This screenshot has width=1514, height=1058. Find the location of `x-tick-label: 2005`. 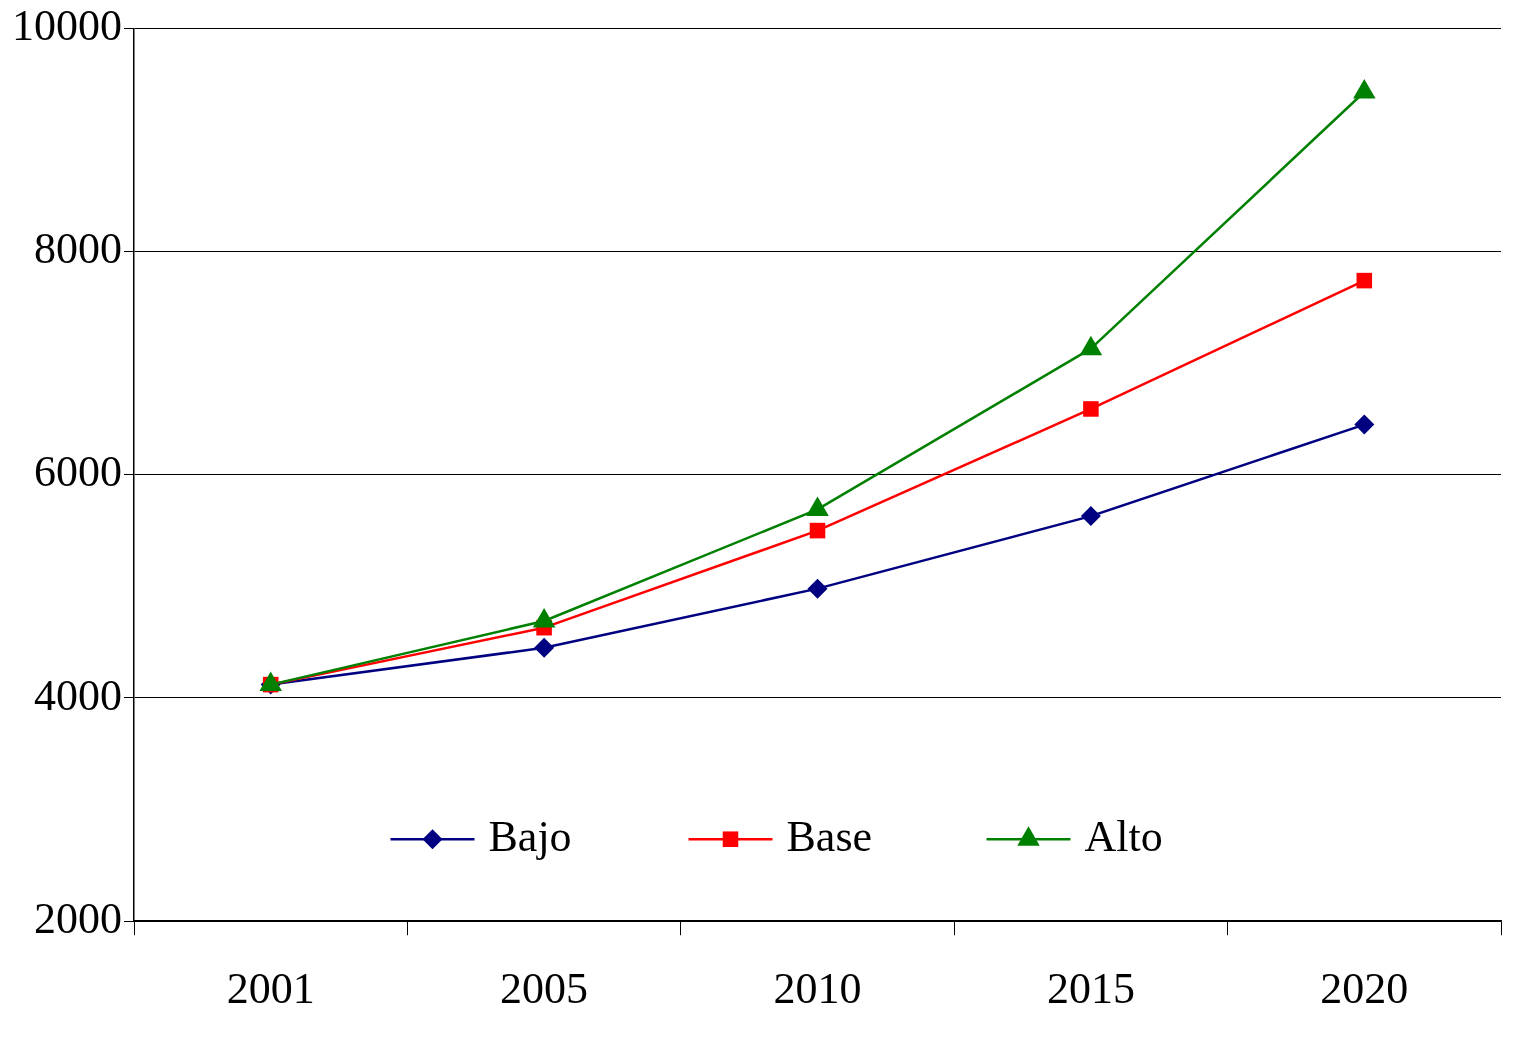

x-tick-label: 2005 is located at coordinates (544, 989).